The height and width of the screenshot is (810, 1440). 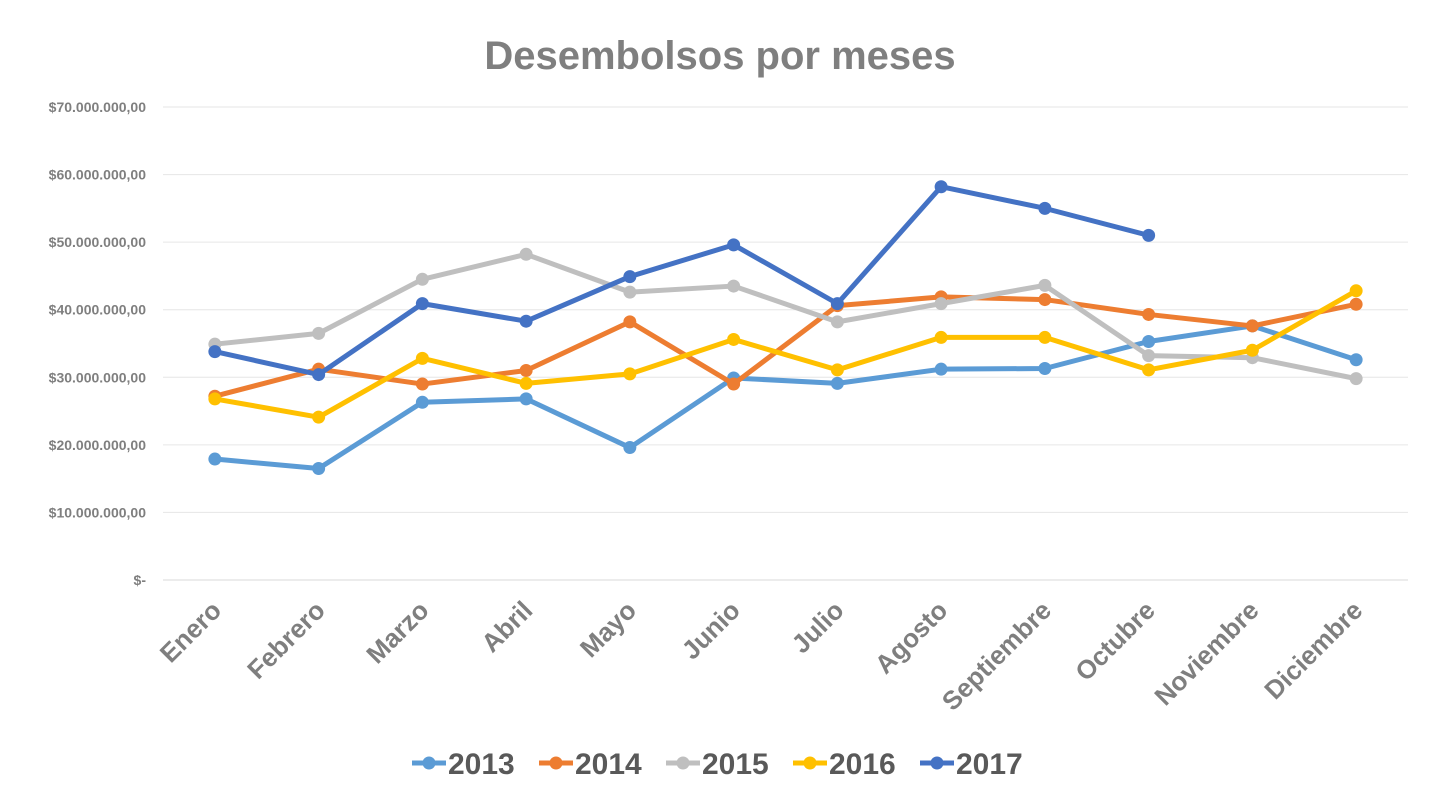 What do you see at coordinates (98, 512) in the screenshot?
I see `y-tick-label: $10.000.000,00` at bounding box center [98, 512].